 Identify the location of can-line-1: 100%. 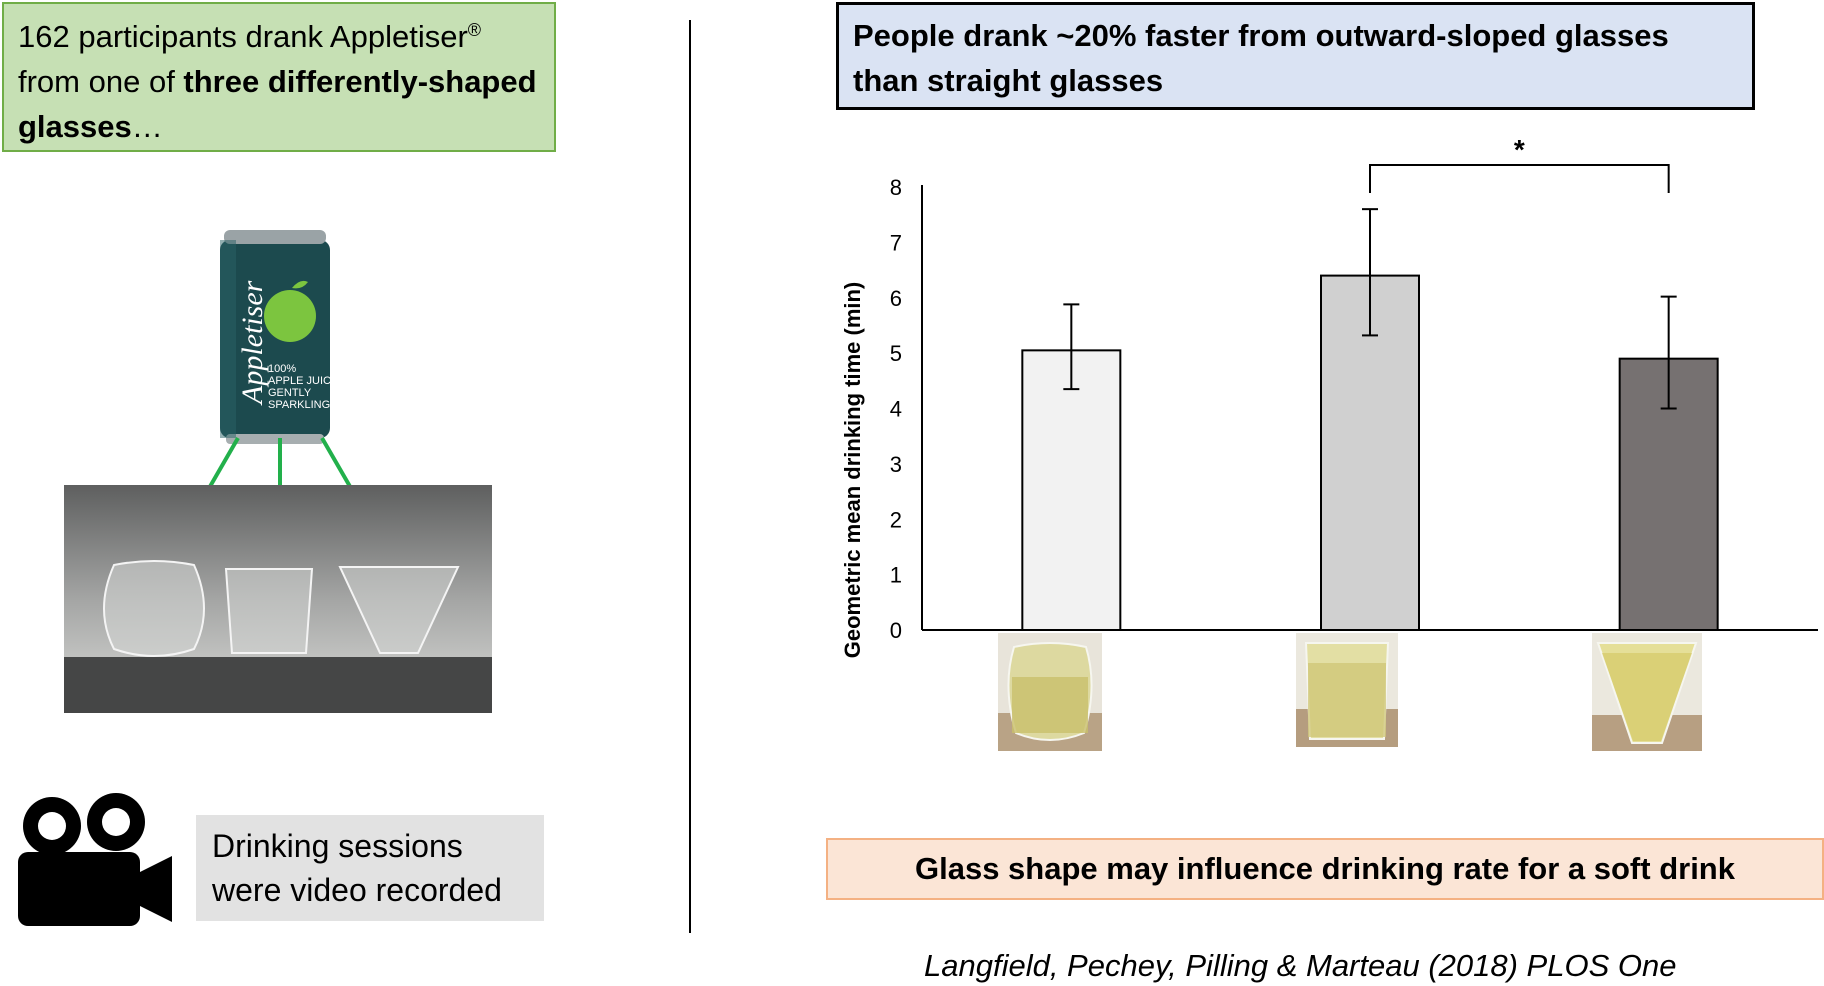
(282, 369).